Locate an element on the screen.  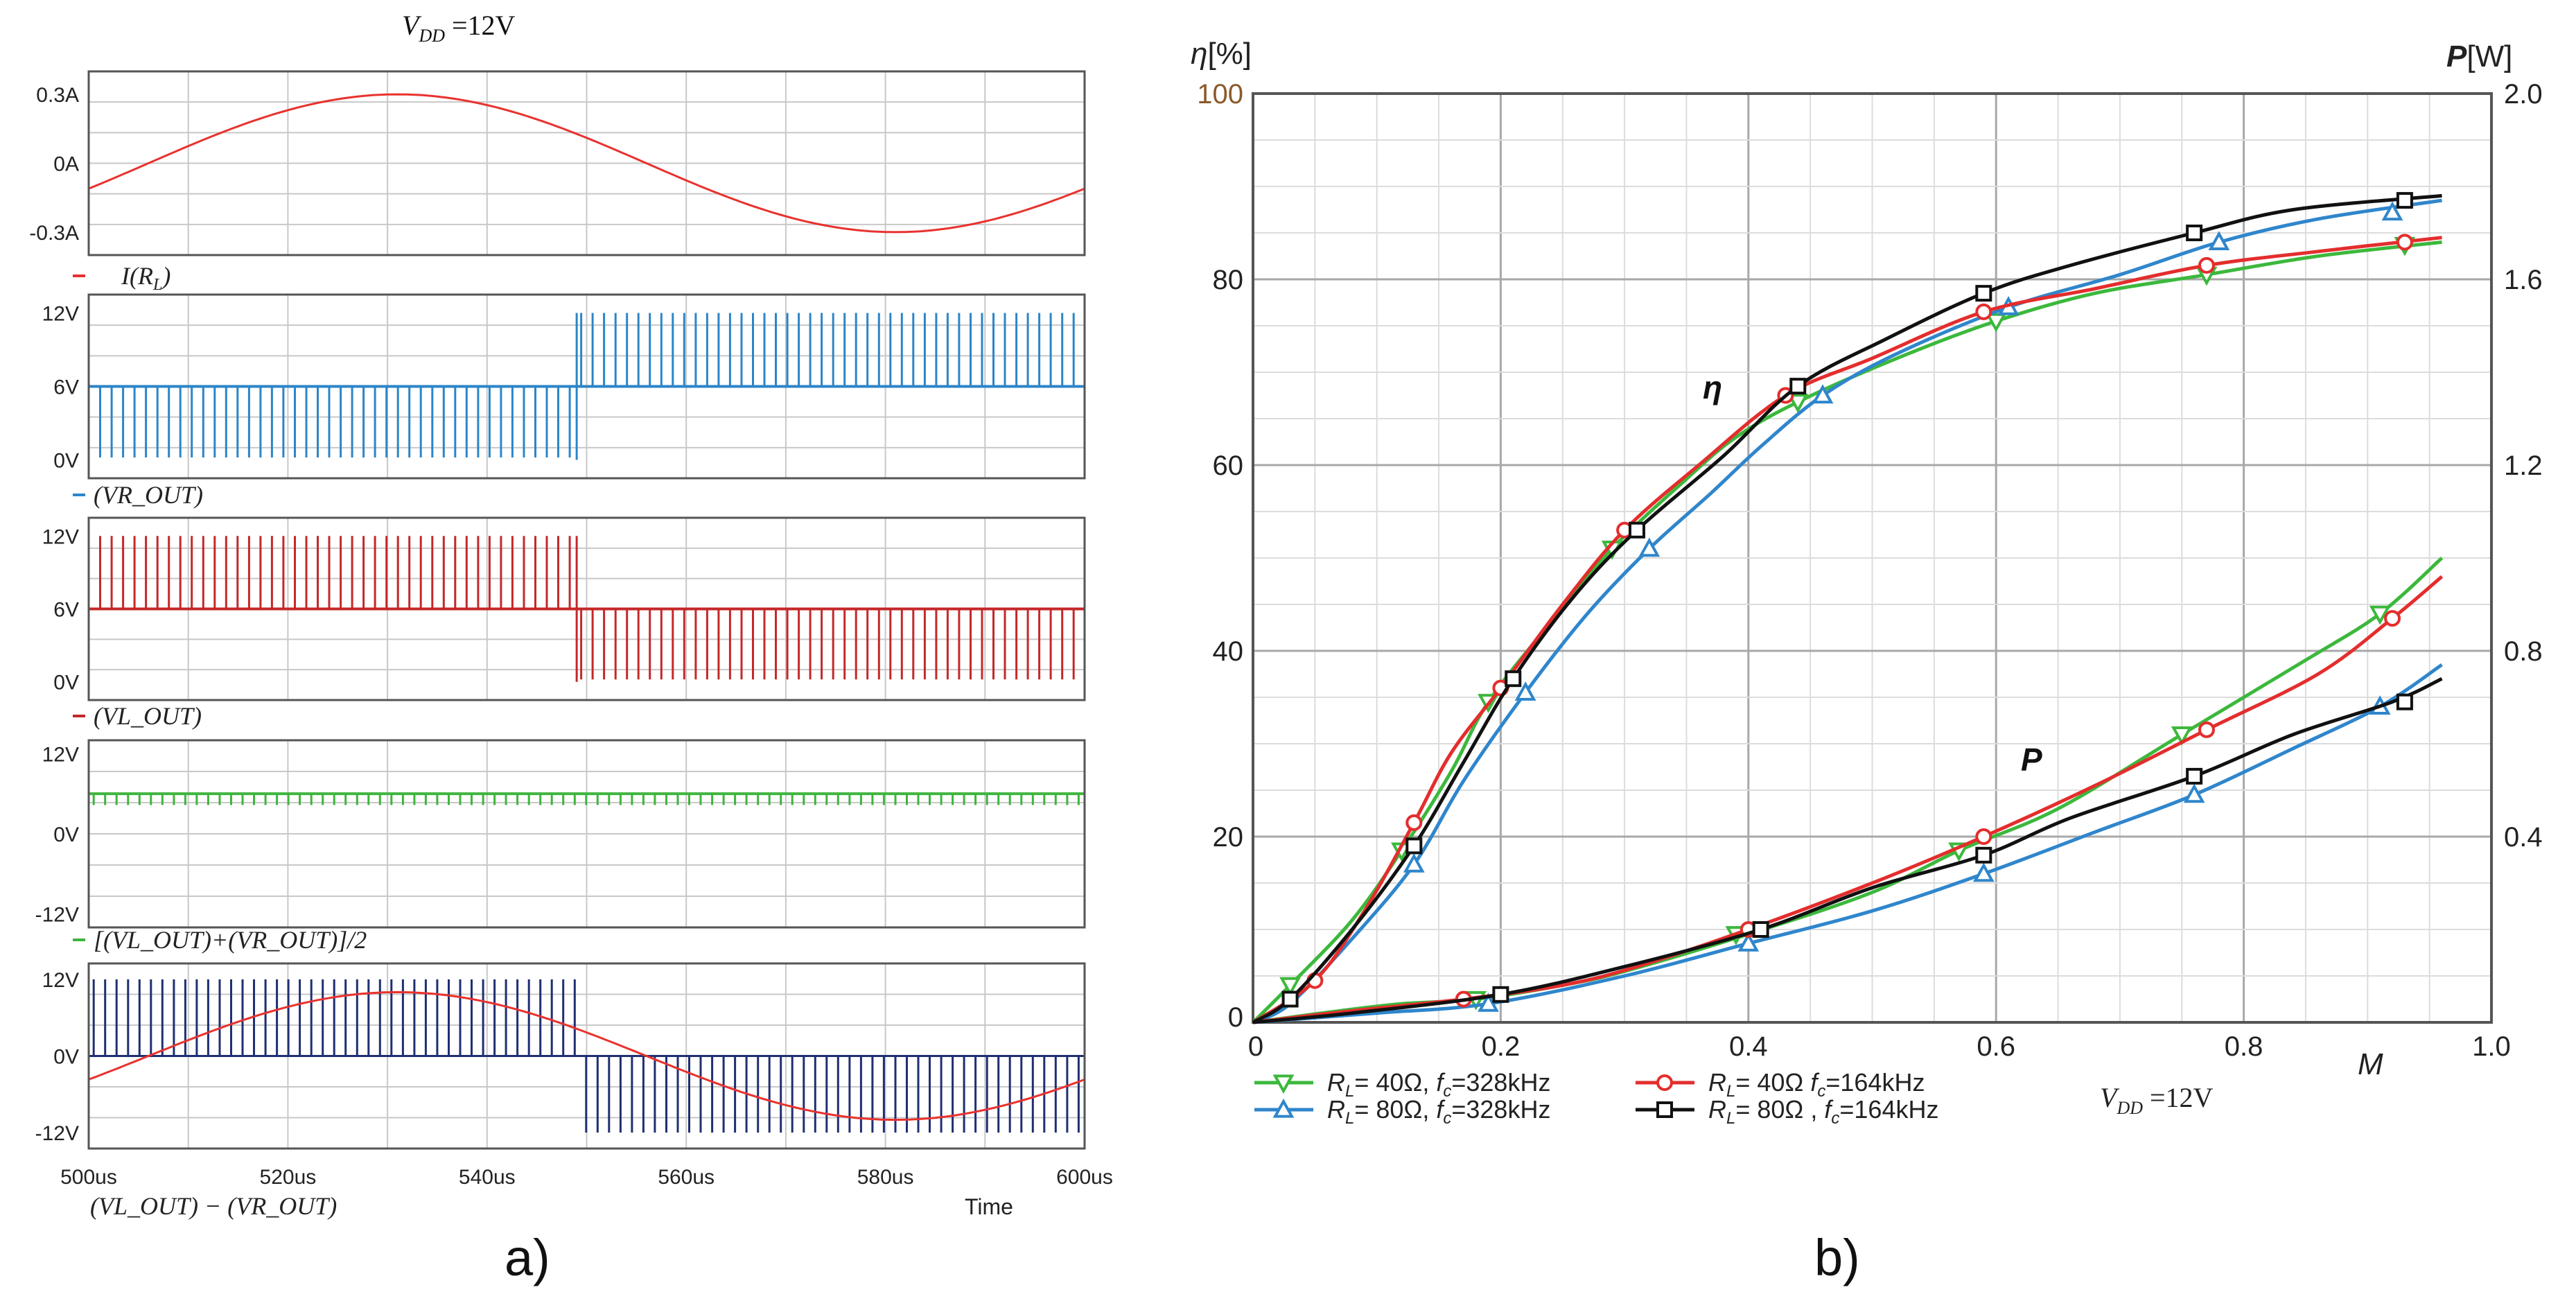
legend-entry-2: RL= 80Ω, fc=328kHz is located at coordinates (1402, 1111).